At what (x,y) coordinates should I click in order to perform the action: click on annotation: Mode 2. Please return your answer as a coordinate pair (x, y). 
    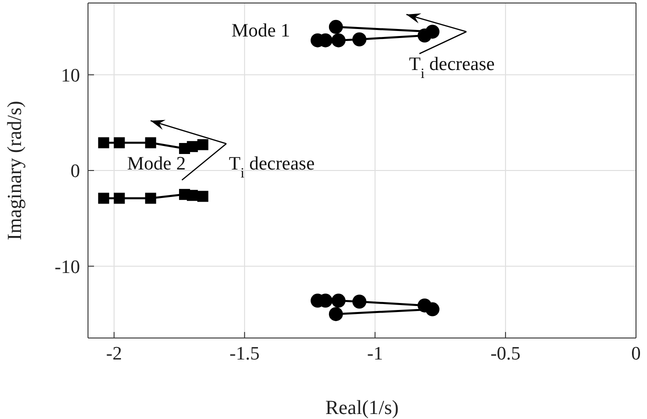
    Looking at the image, I should click on (156, 164).